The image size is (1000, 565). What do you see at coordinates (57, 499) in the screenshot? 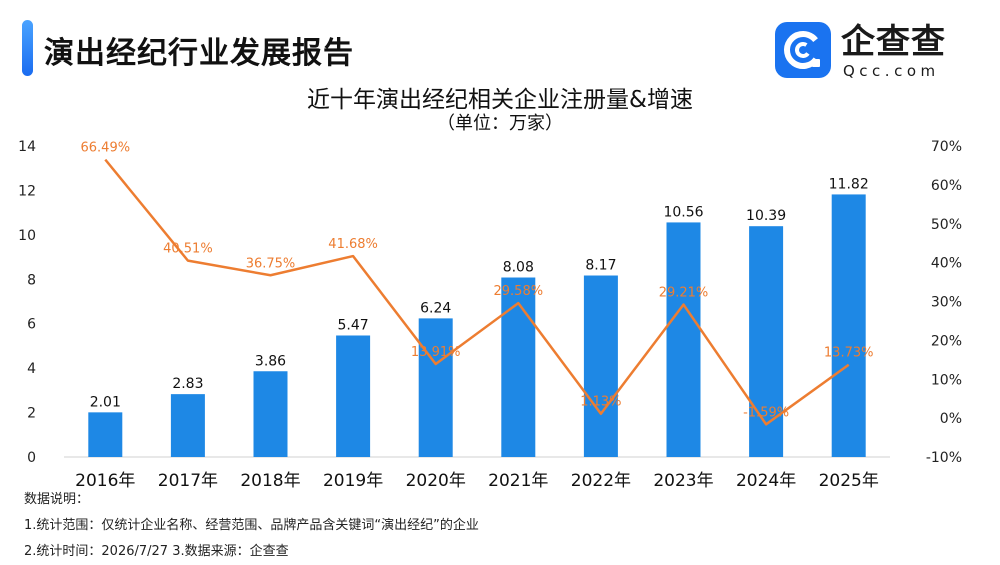
I see `notes-heading: 数据说明：` at bounding box center [57, 499].